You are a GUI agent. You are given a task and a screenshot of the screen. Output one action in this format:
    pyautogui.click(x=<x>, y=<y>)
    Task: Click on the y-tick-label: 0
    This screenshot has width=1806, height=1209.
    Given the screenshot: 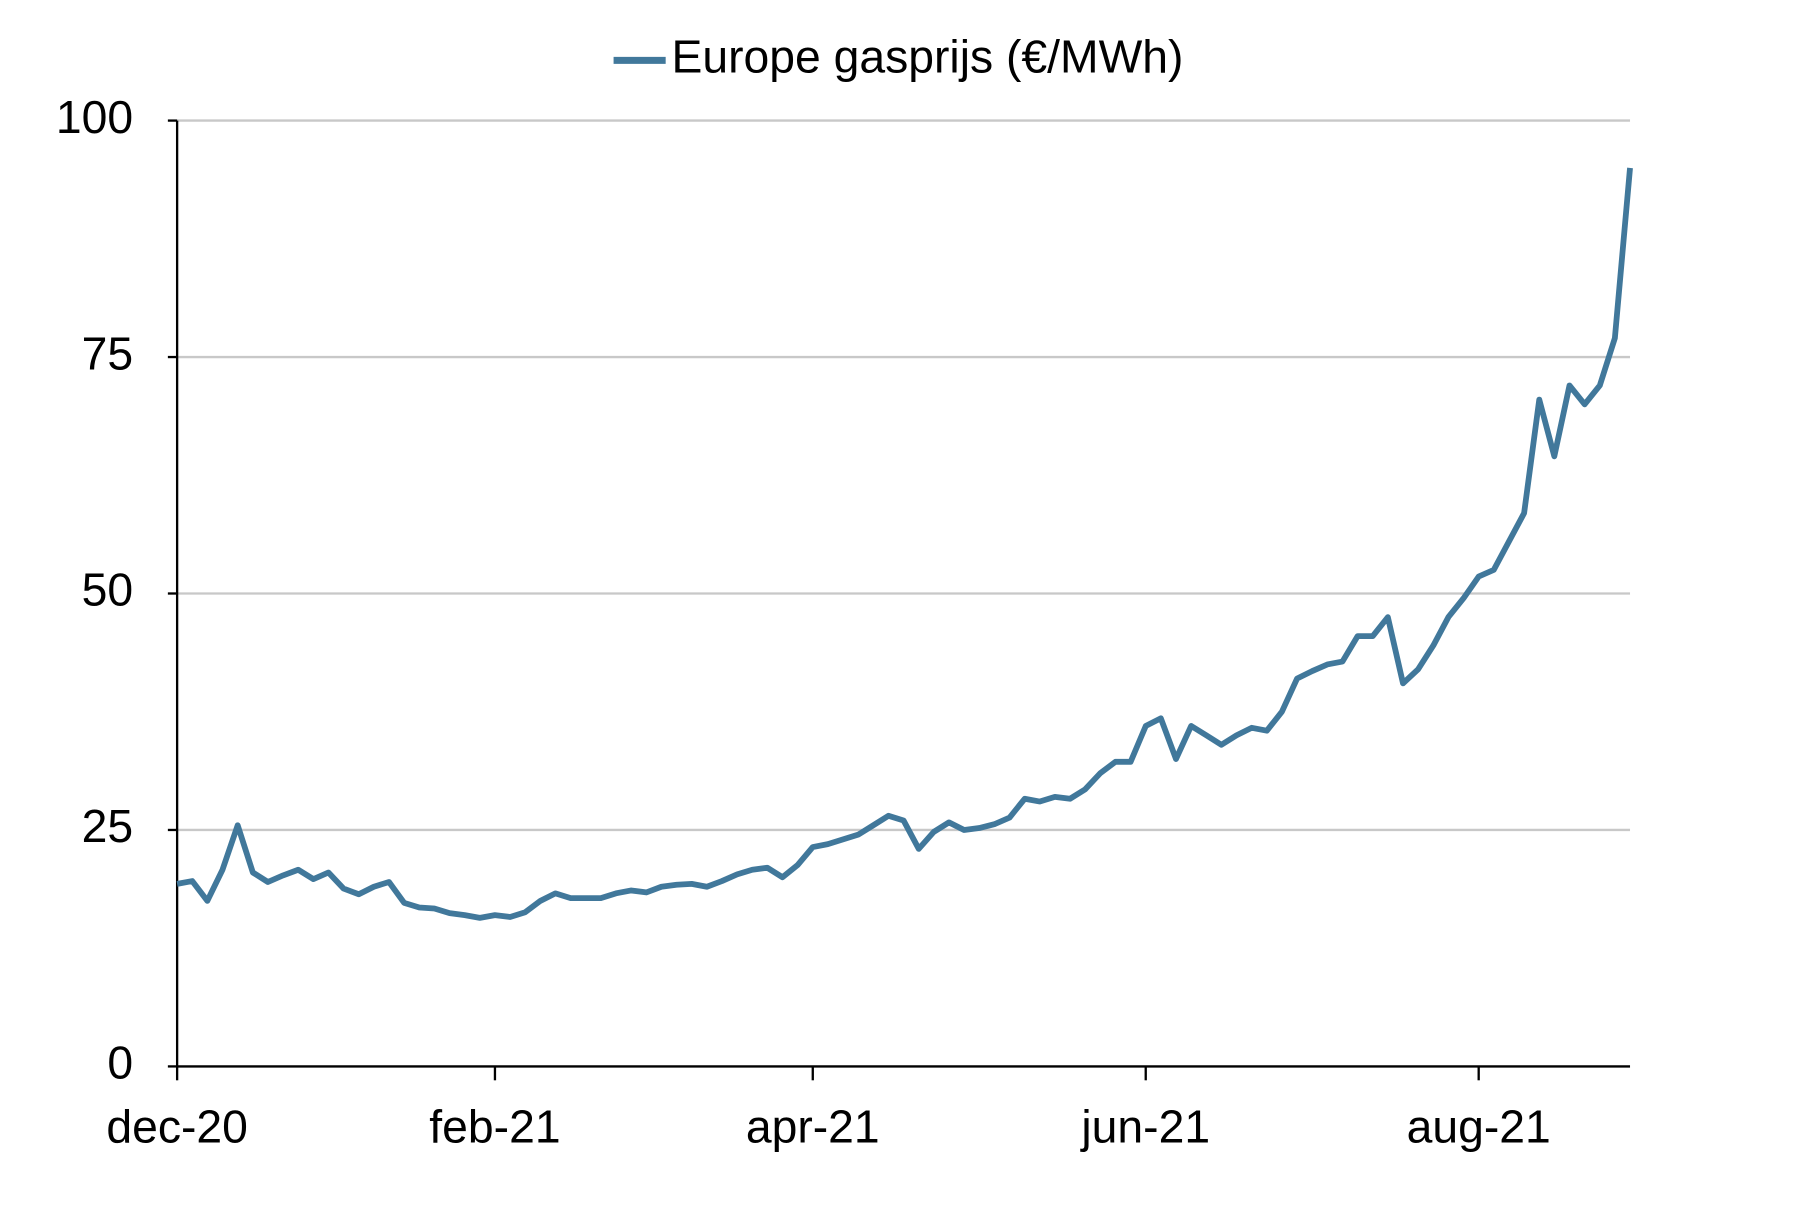 What is the action you would take?
    pyautogui.click(x=120, y=1063)
    